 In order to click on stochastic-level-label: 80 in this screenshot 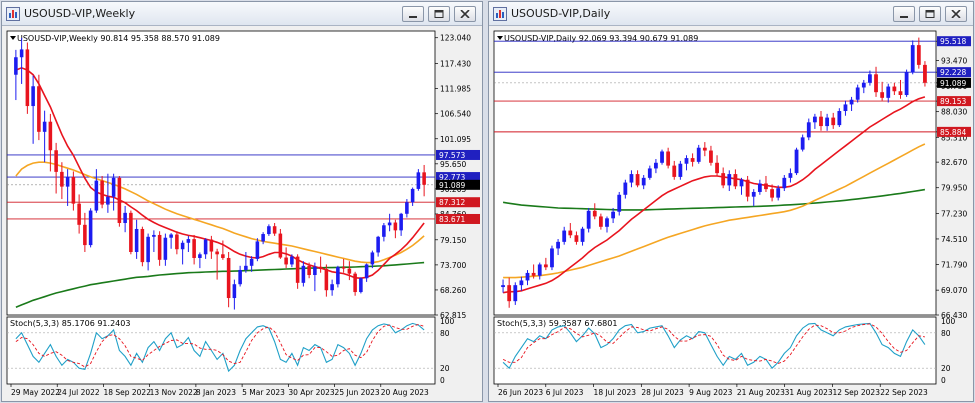, I will do `click(946, 333)`.